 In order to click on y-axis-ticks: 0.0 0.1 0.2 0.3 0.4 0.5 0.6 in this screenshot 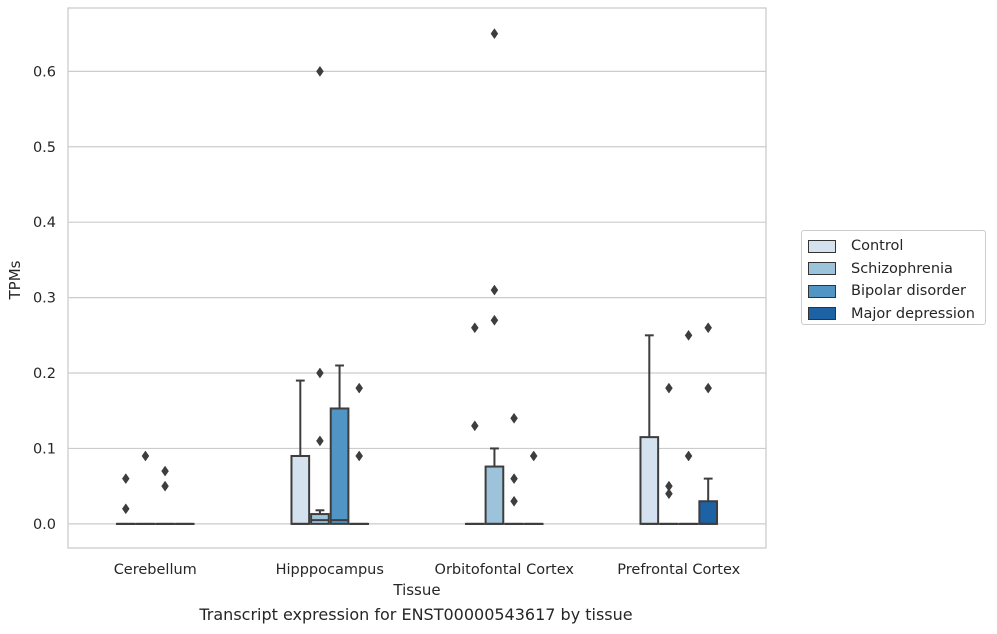, I will do `click(44, 298)`.